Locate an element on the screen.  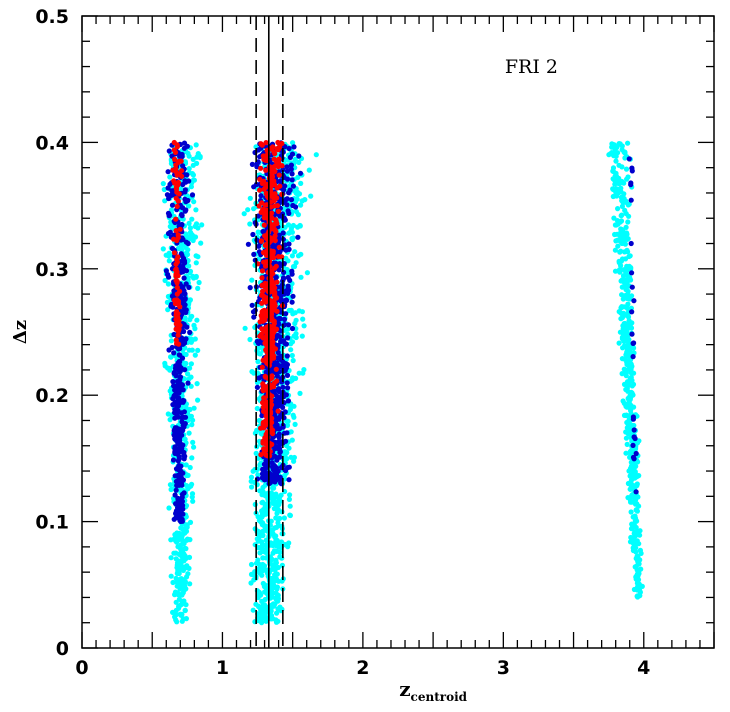
y-tick-label: 0.5 is located at coordinates (52, 17).